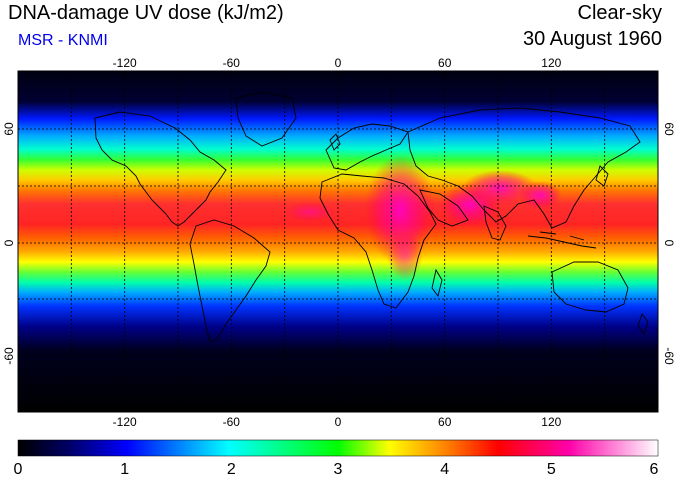  Describe the element at coordinates (551, 63) in the screenshot. I see `lon-label-top: 120` at that location.